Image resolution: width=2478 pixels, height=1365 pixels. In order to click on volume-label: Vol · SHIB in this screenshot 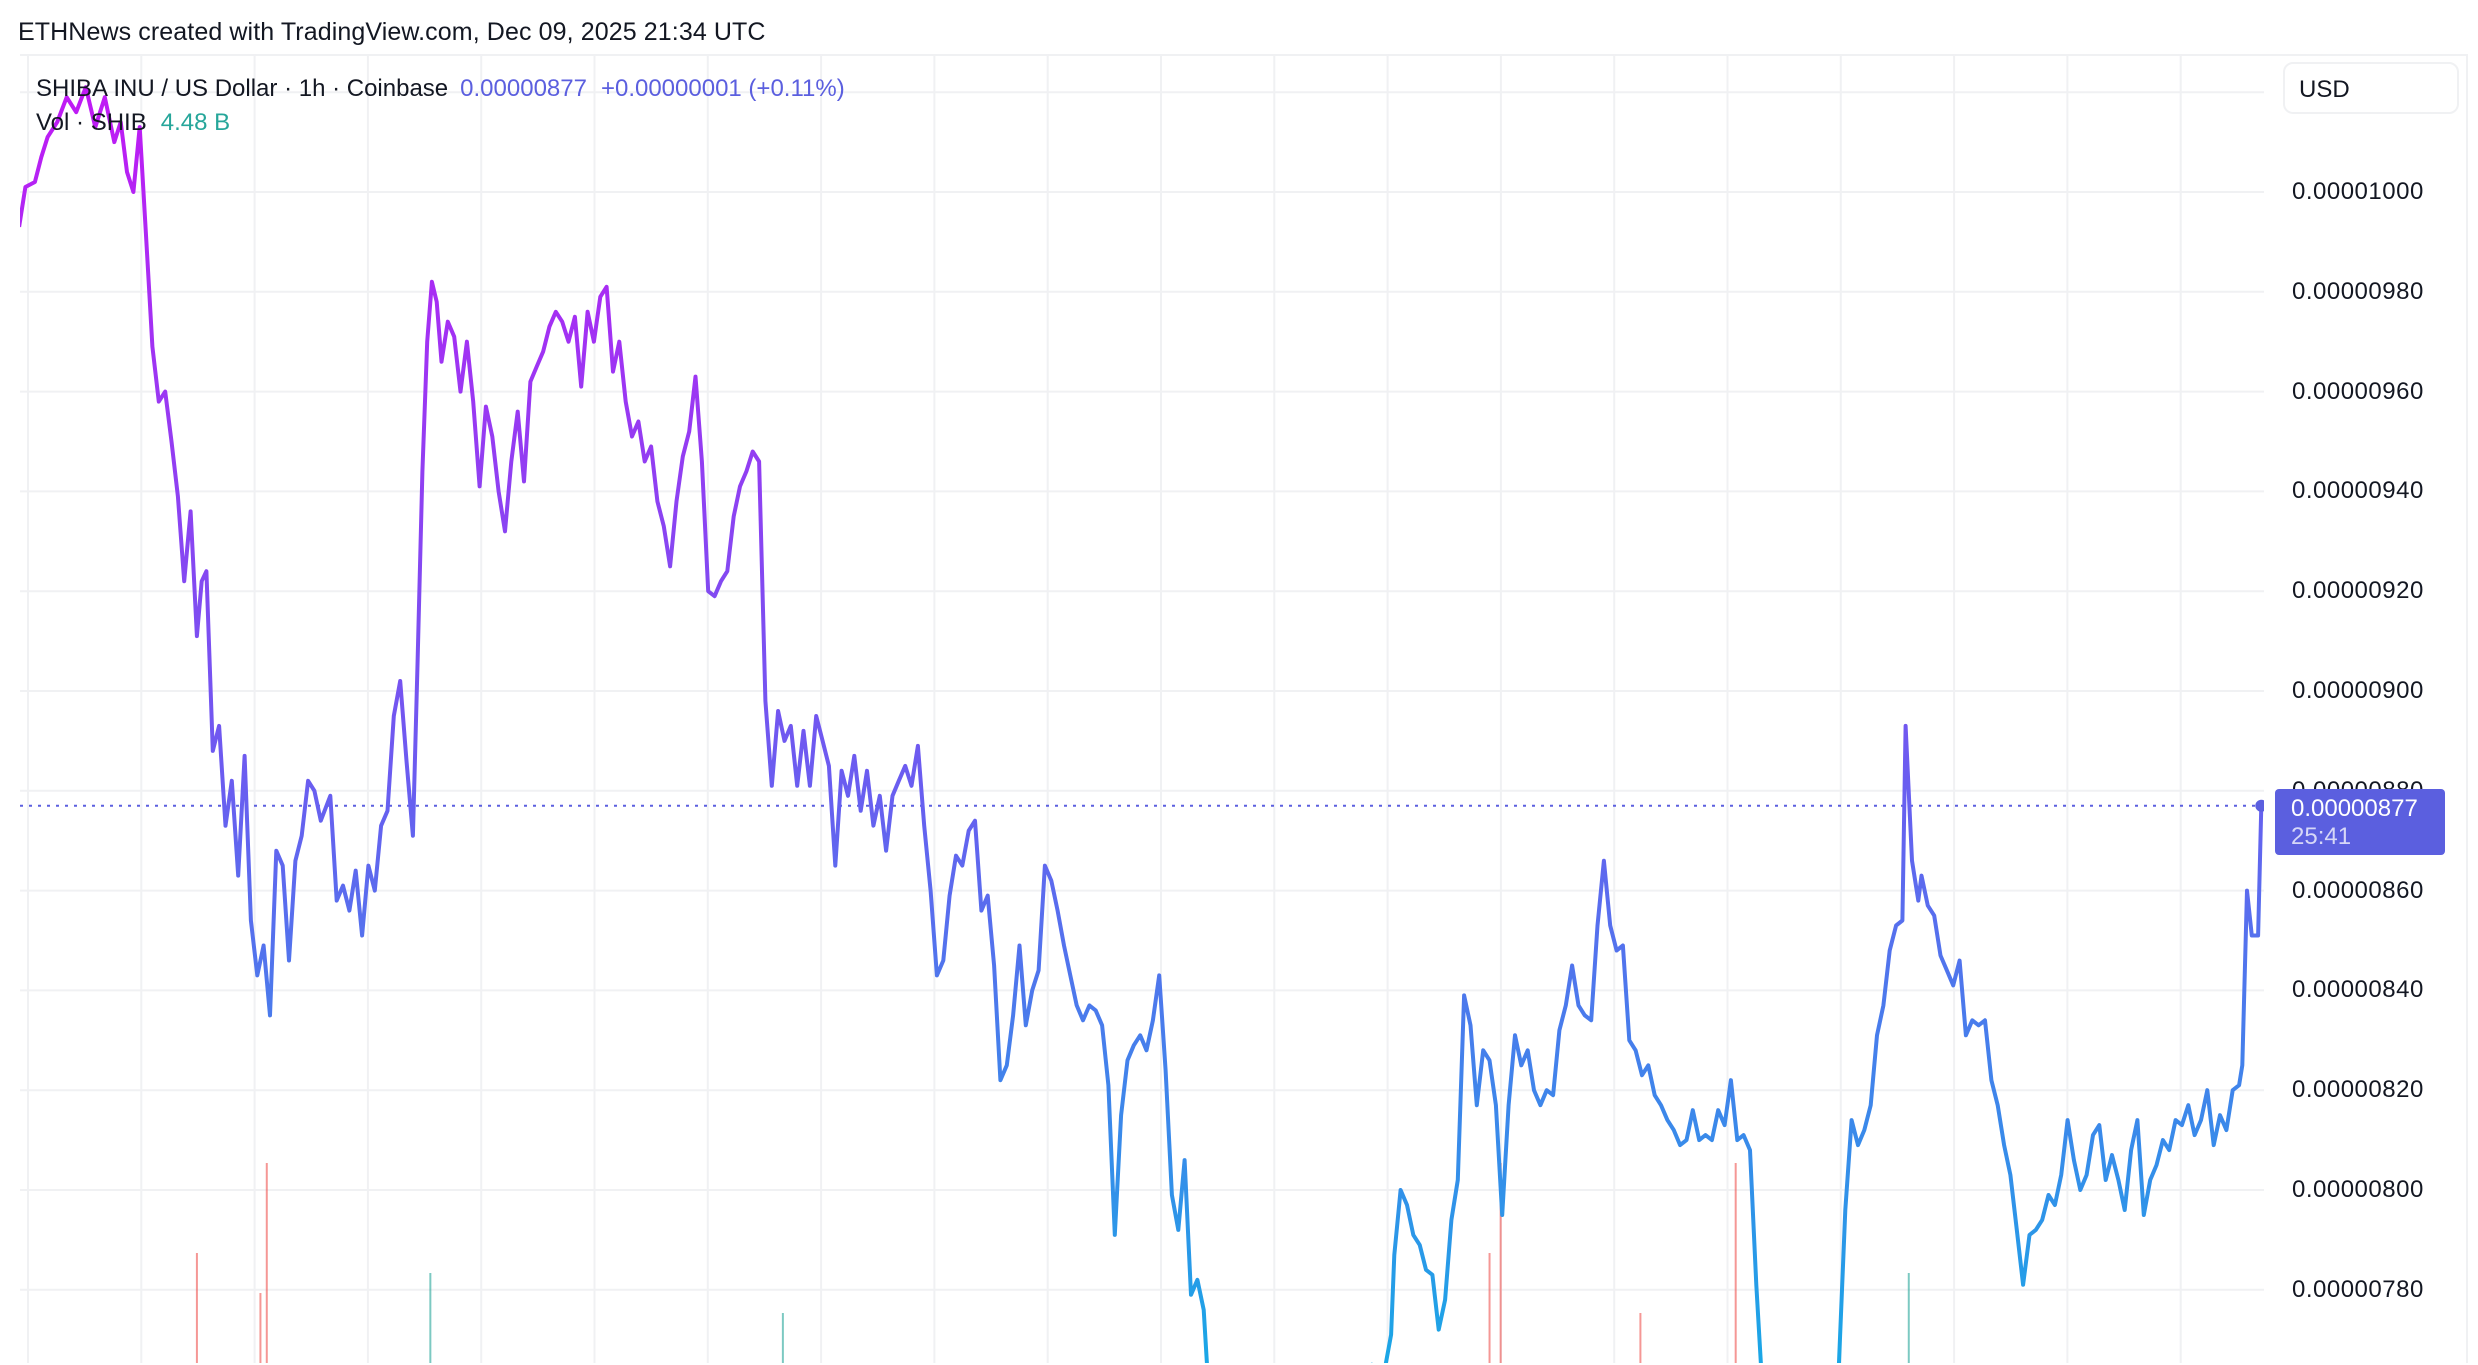, I will do `click(91, 122)`.